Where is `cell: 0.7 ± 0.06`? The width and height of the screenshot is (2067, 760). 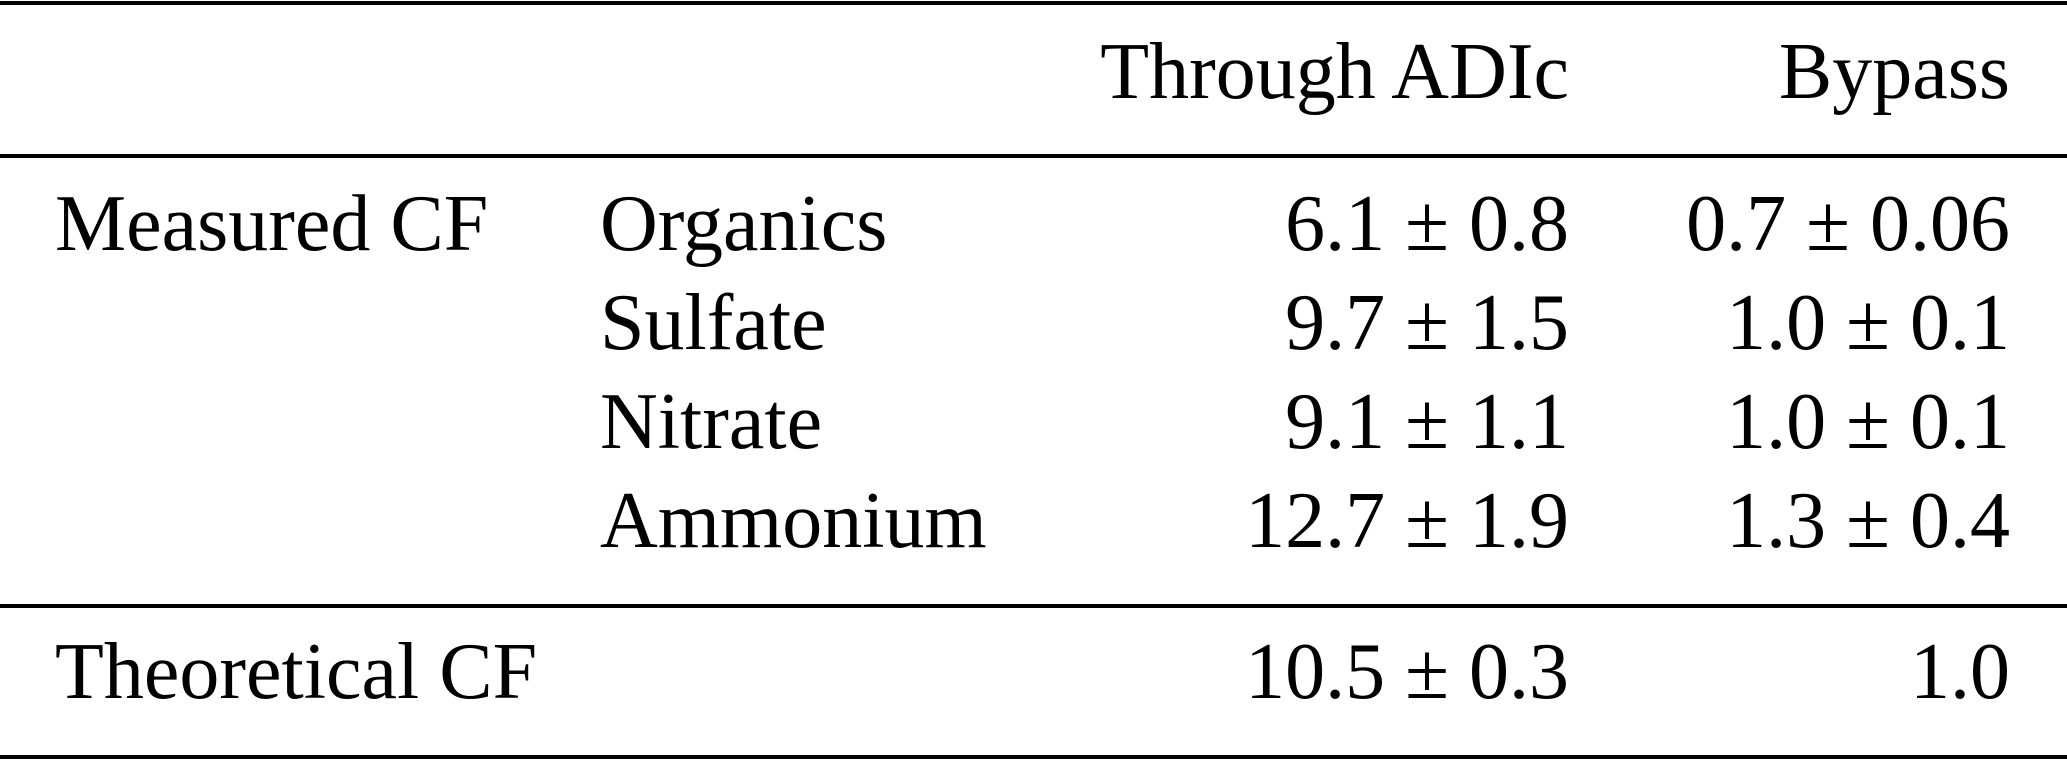 cell: 0.7 ± 0.06 is located at coordinates (1848, 224).